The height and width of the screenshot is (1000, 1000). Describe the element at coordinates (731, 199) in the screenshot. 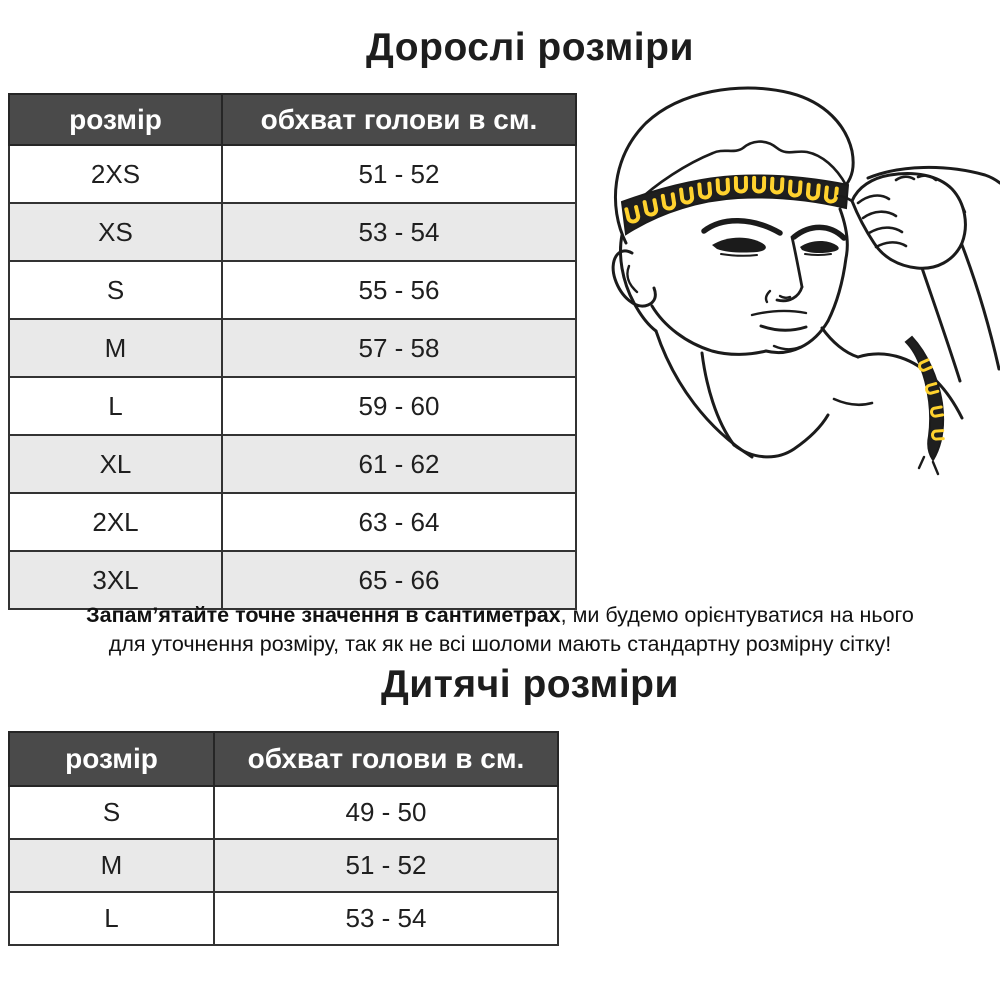

I see `tape-marks` at that location.